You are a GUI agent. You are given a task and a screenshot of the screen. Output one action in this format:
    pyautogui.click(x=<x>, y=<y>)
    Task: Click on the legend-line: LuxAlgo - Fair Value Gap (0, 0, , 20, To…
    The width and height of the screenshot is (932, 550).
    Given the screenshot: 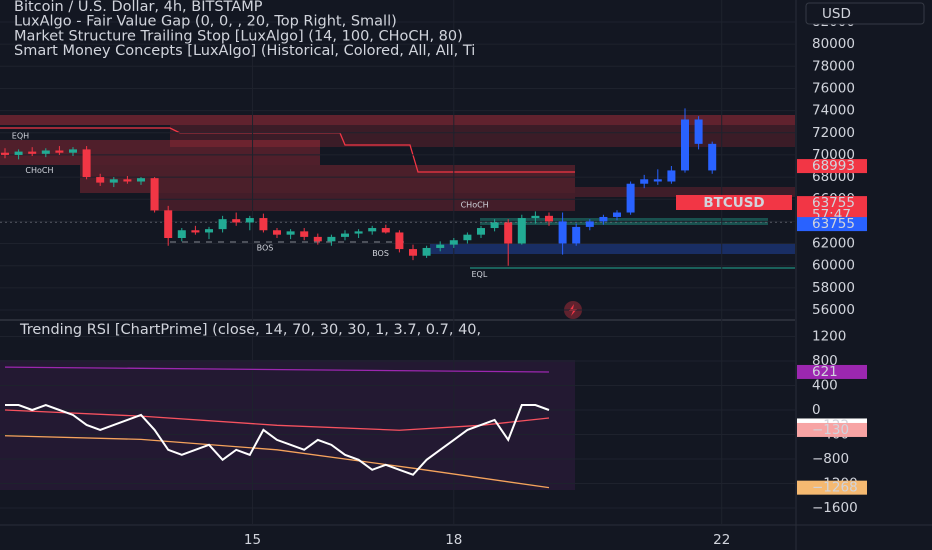 What is the action you would take?
    pyautogui.click(x=205, y=22)
    